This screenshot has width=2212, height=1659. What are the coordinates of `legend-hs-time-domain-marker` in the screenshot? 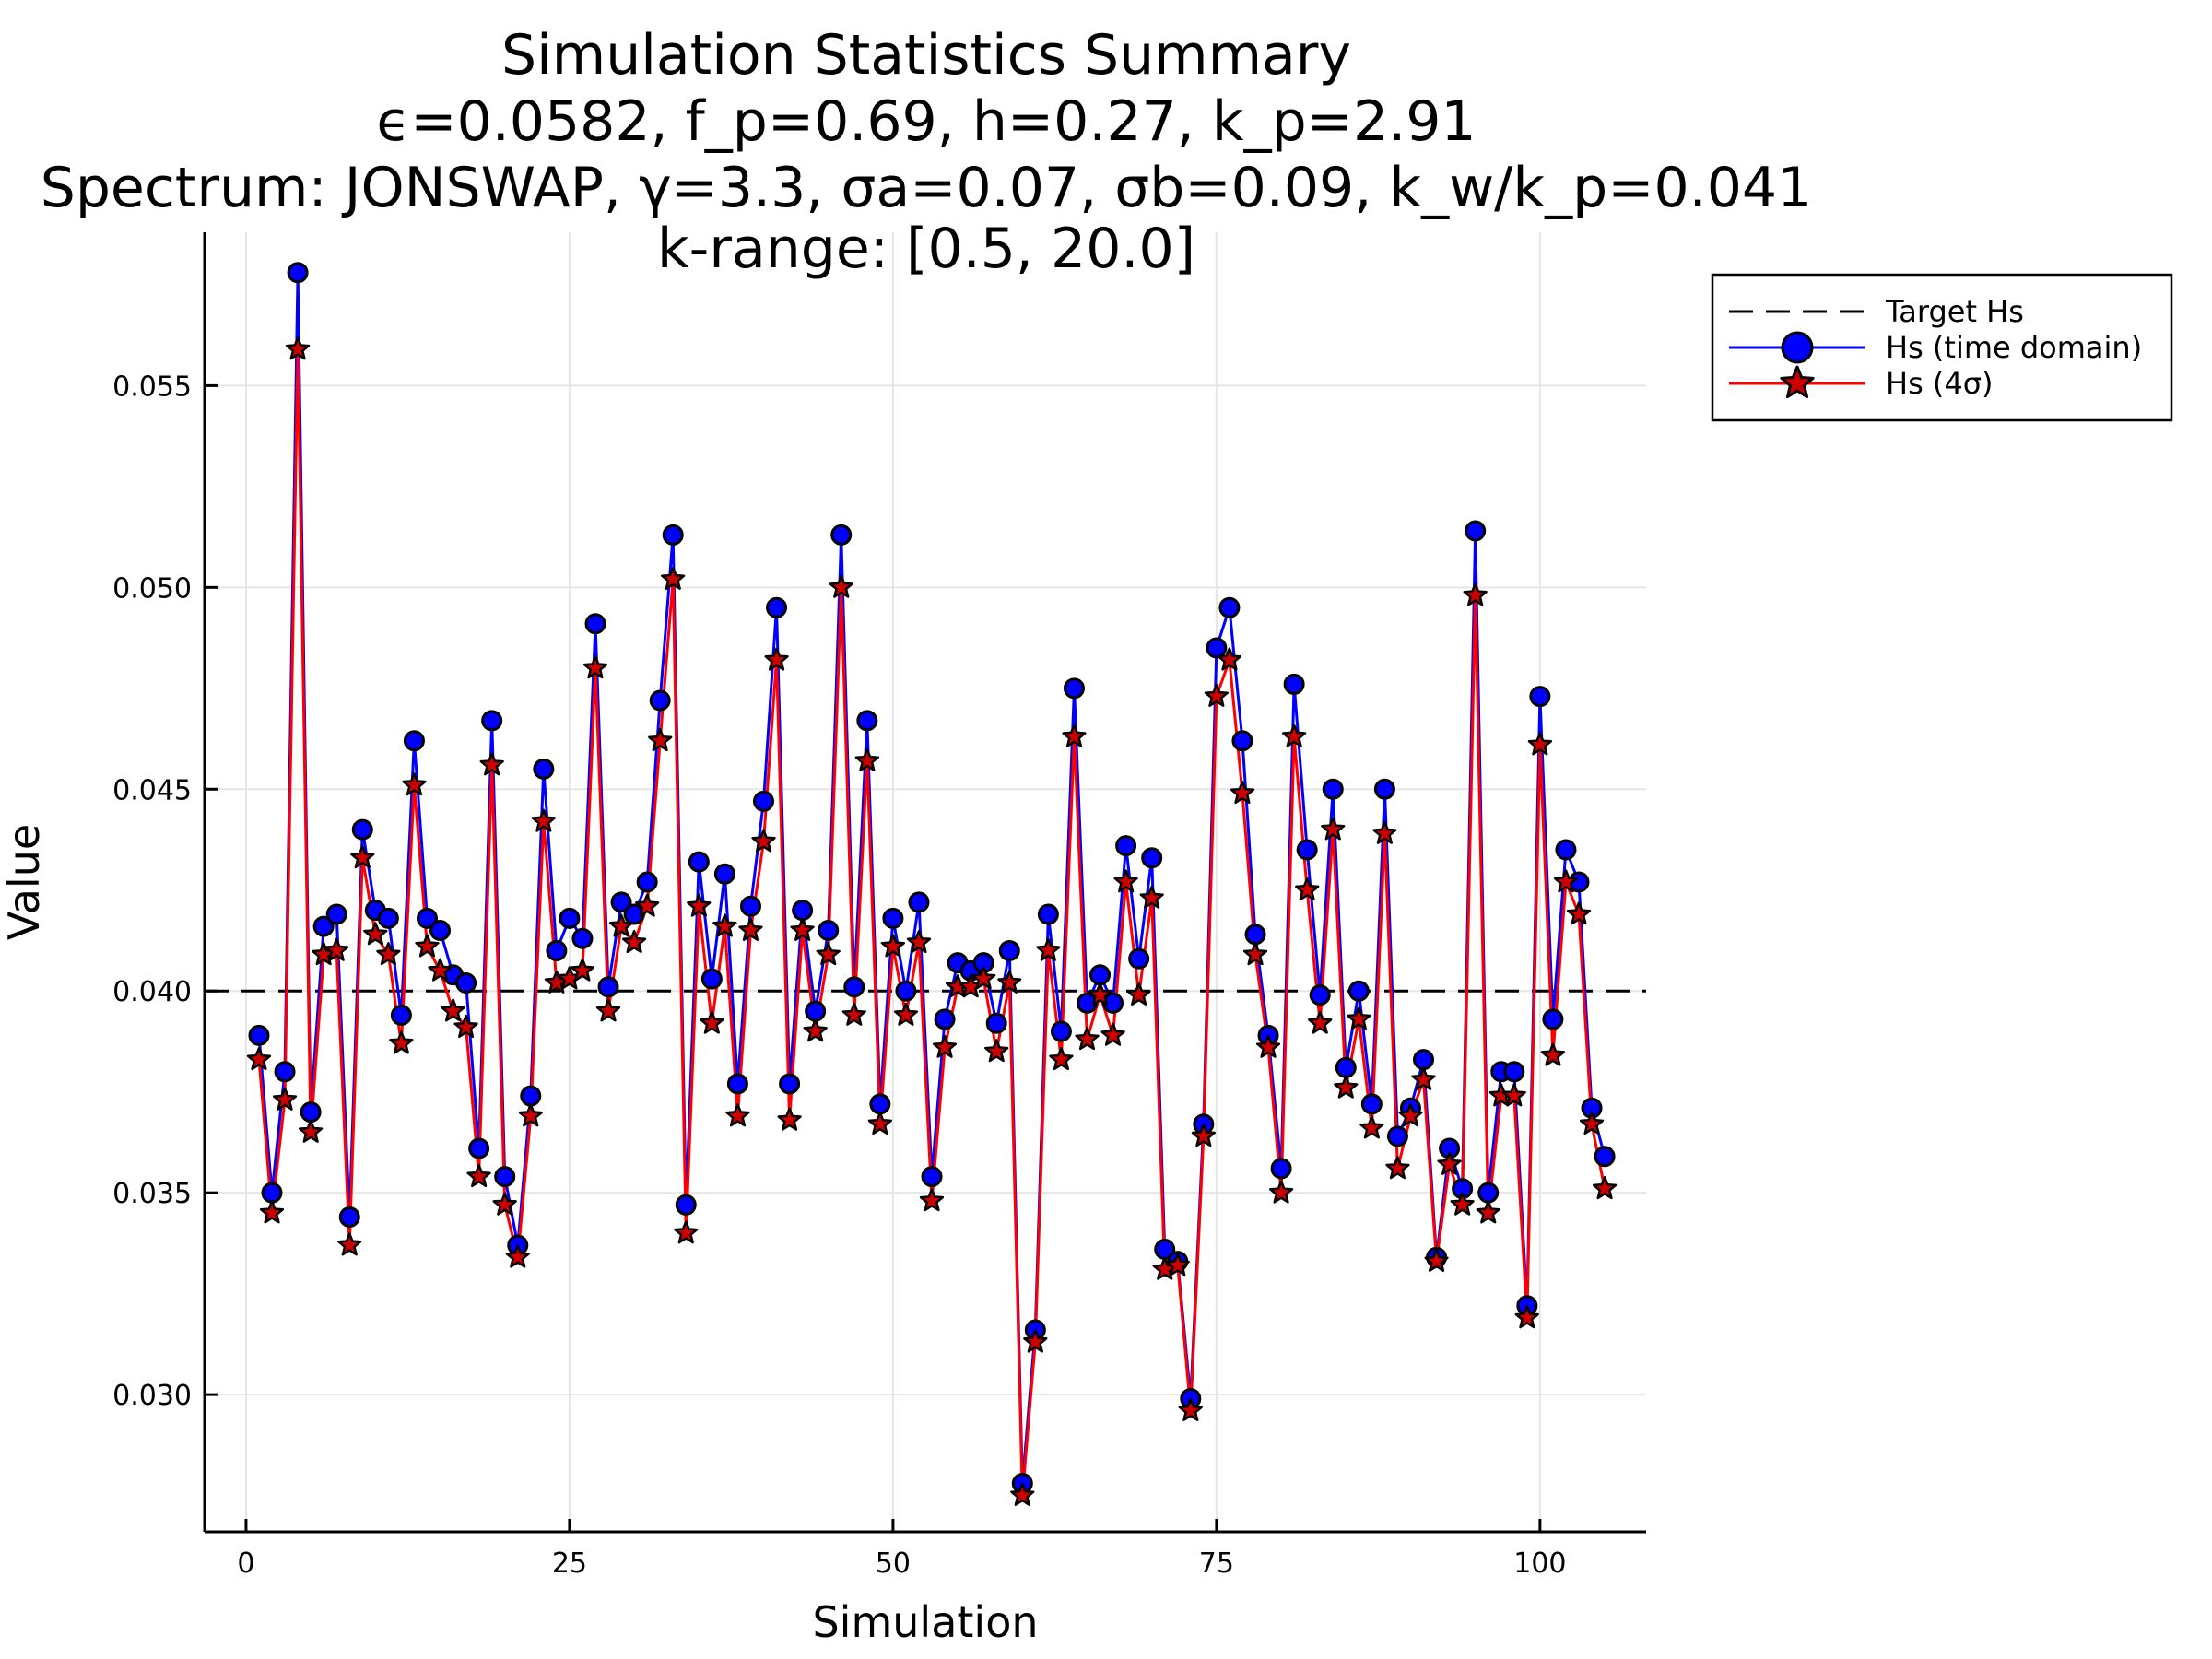 It's located at (1797, 347).